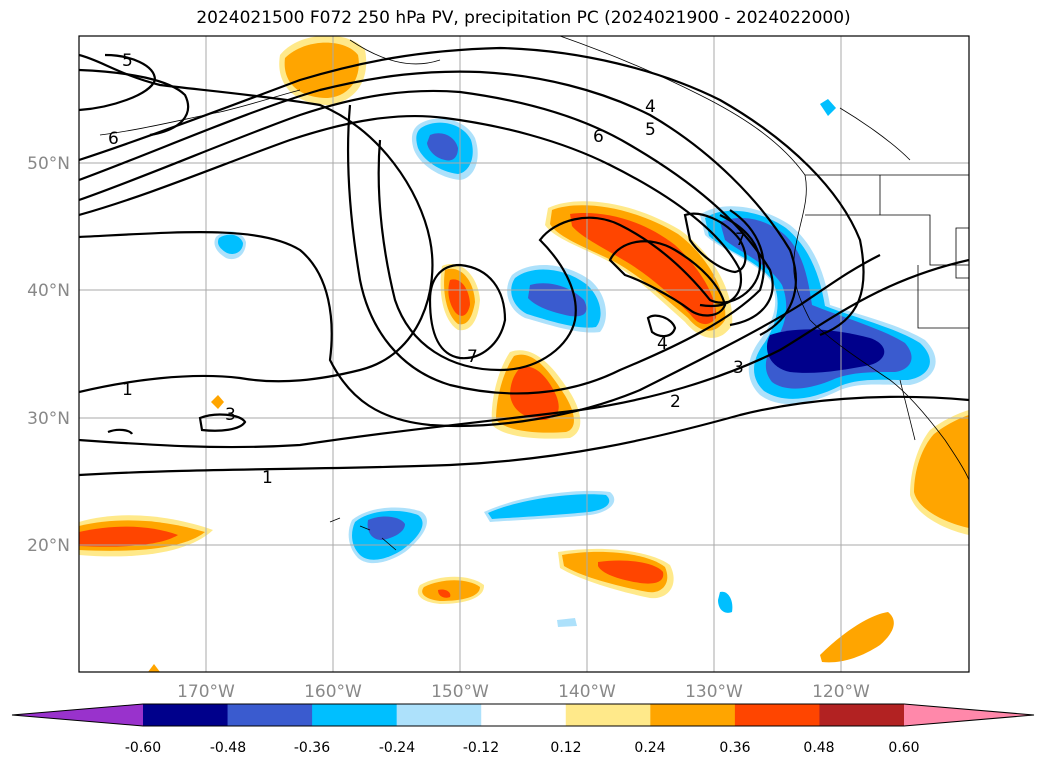  What do you see at coordinates (143, 748) in the screenshot?
I see `colorbar-tick-label: -0.60` at bounding box center [143, 748].